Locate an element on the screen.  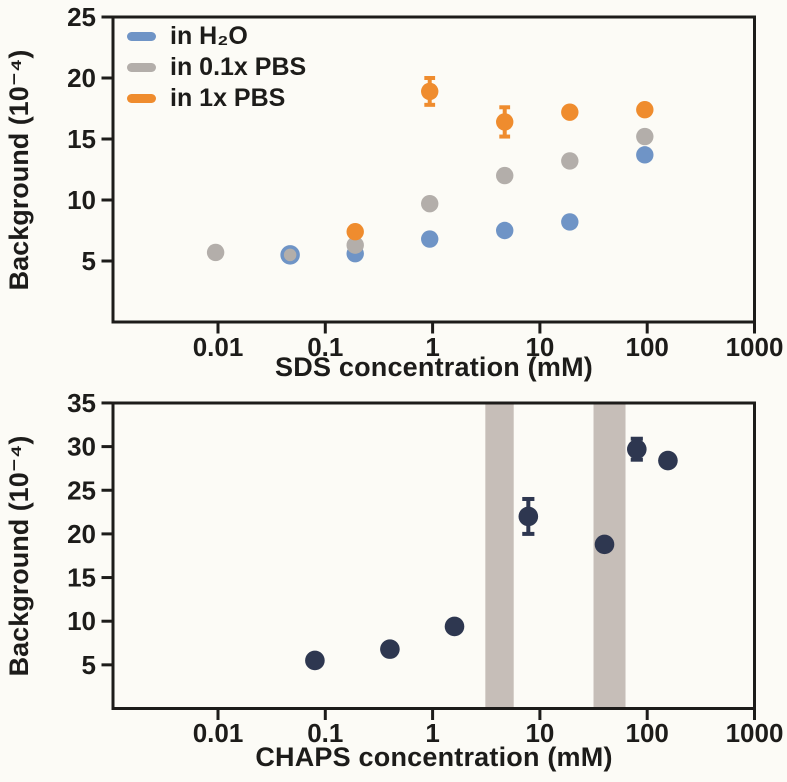
legend-label: in H₂O is located at coordinates (209, 35).